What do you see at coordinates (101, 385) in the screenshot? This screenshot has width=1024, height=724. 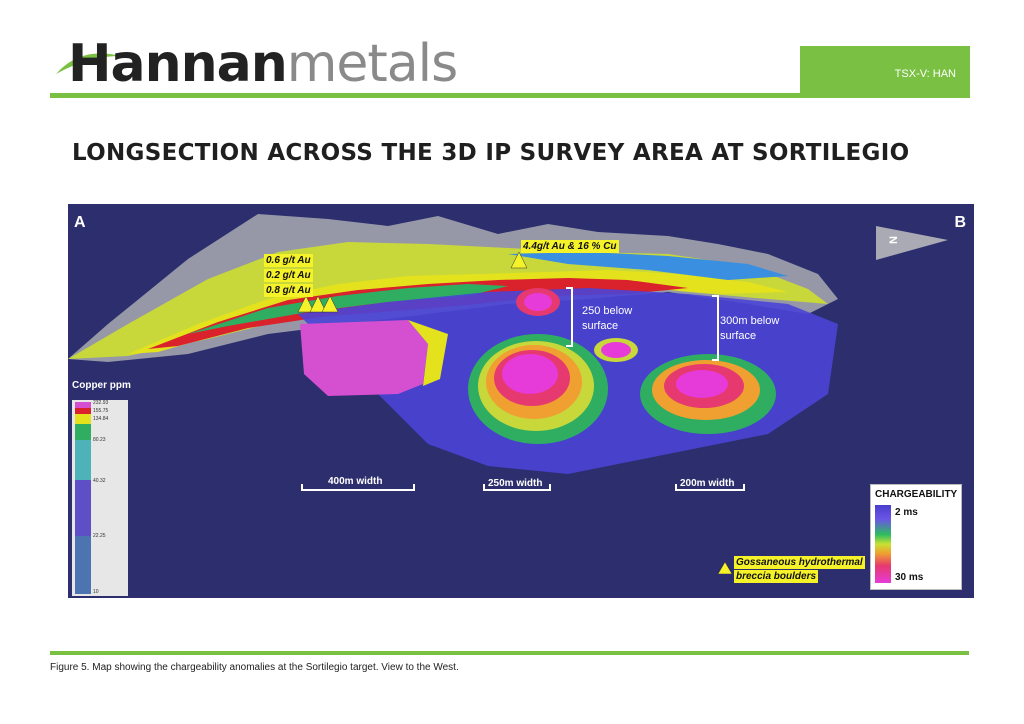 I see `copper-legend-title: Copper ppm` at bounding box center [101, 385].